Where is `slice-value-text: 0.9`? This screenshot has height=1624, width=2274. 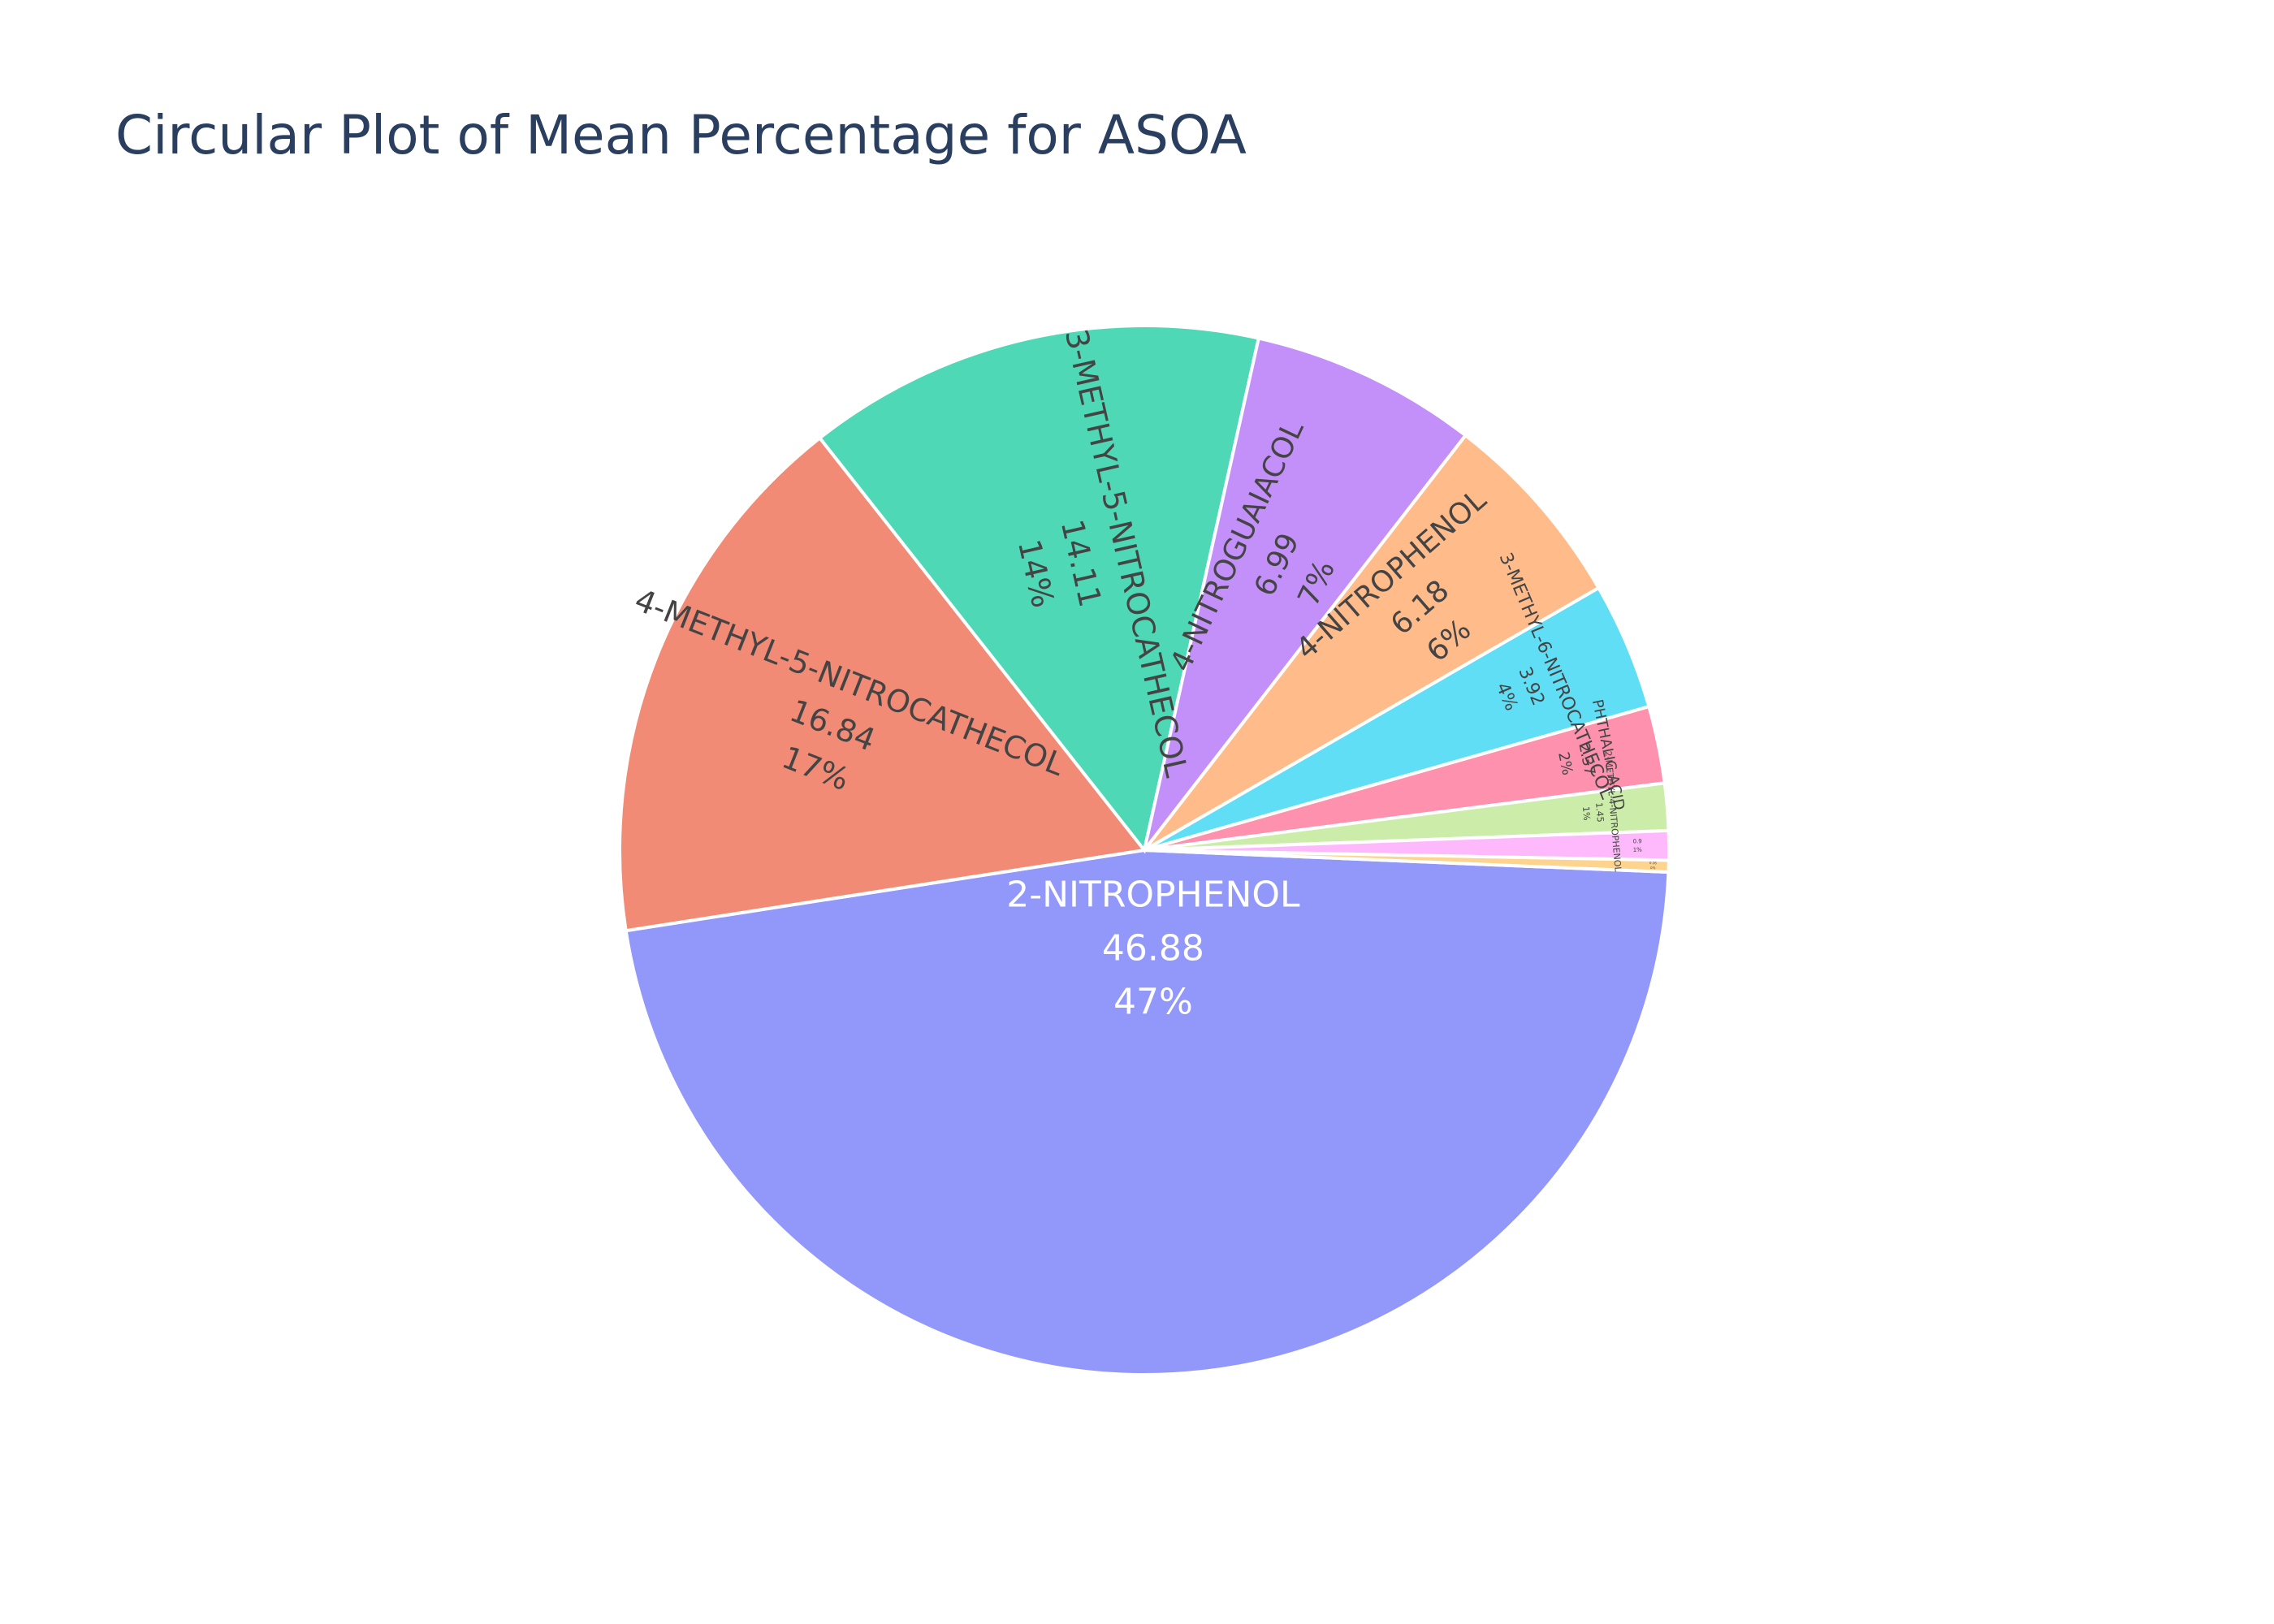 slice-value-text: 0.9 is located at coordinates (1638, 841).